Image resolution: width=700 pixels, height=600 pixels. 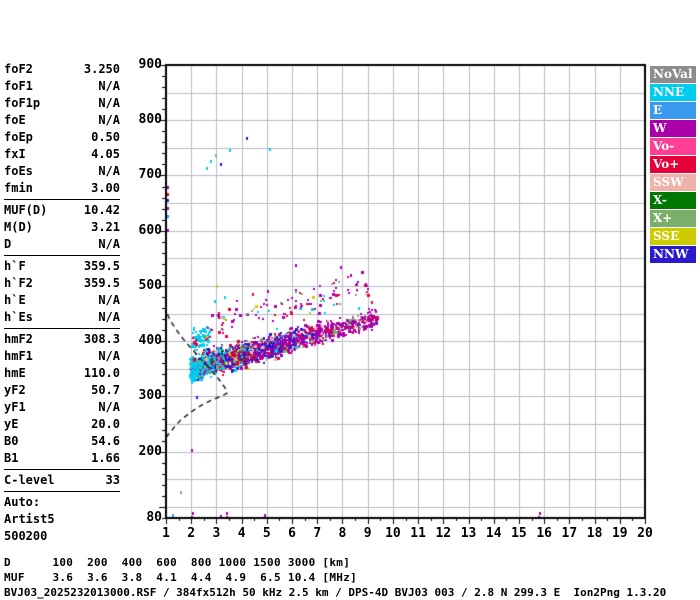 What do you see at coordinates (101, 373) in the screenshot?
I see `parameter-value: 110.0` at bounding box center [101, 373].